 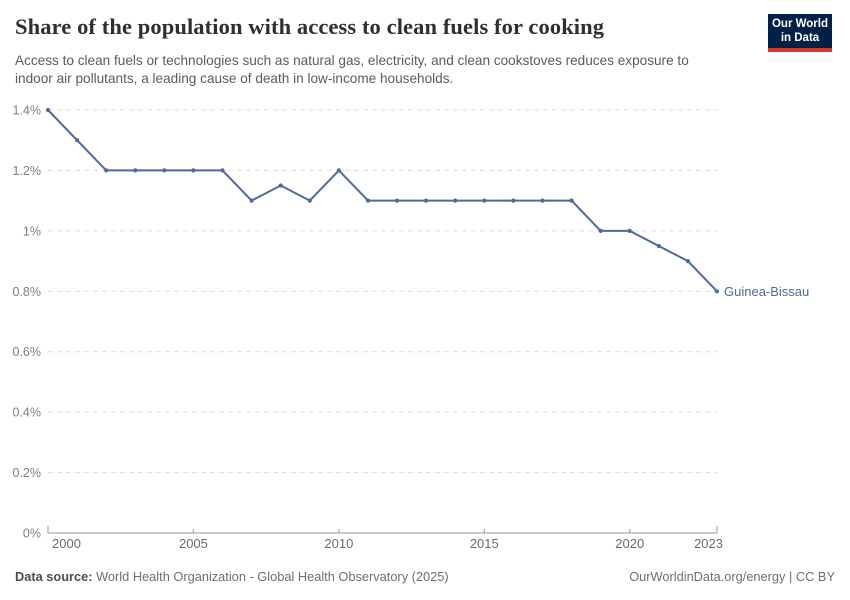 I want to click on y-axis-label: 1%, so click(x=32, y=231).